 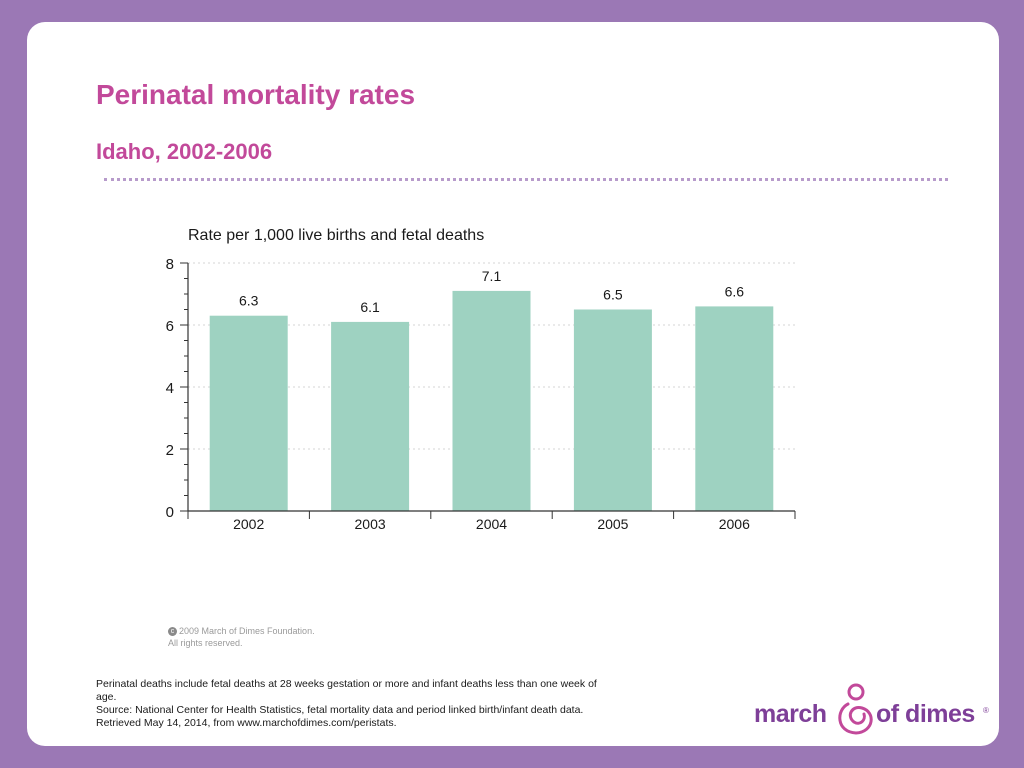 What do you see at coordinates (855, 709) in the screenshot?
I see `mother-child-icon` at bounding box center [855, 709].